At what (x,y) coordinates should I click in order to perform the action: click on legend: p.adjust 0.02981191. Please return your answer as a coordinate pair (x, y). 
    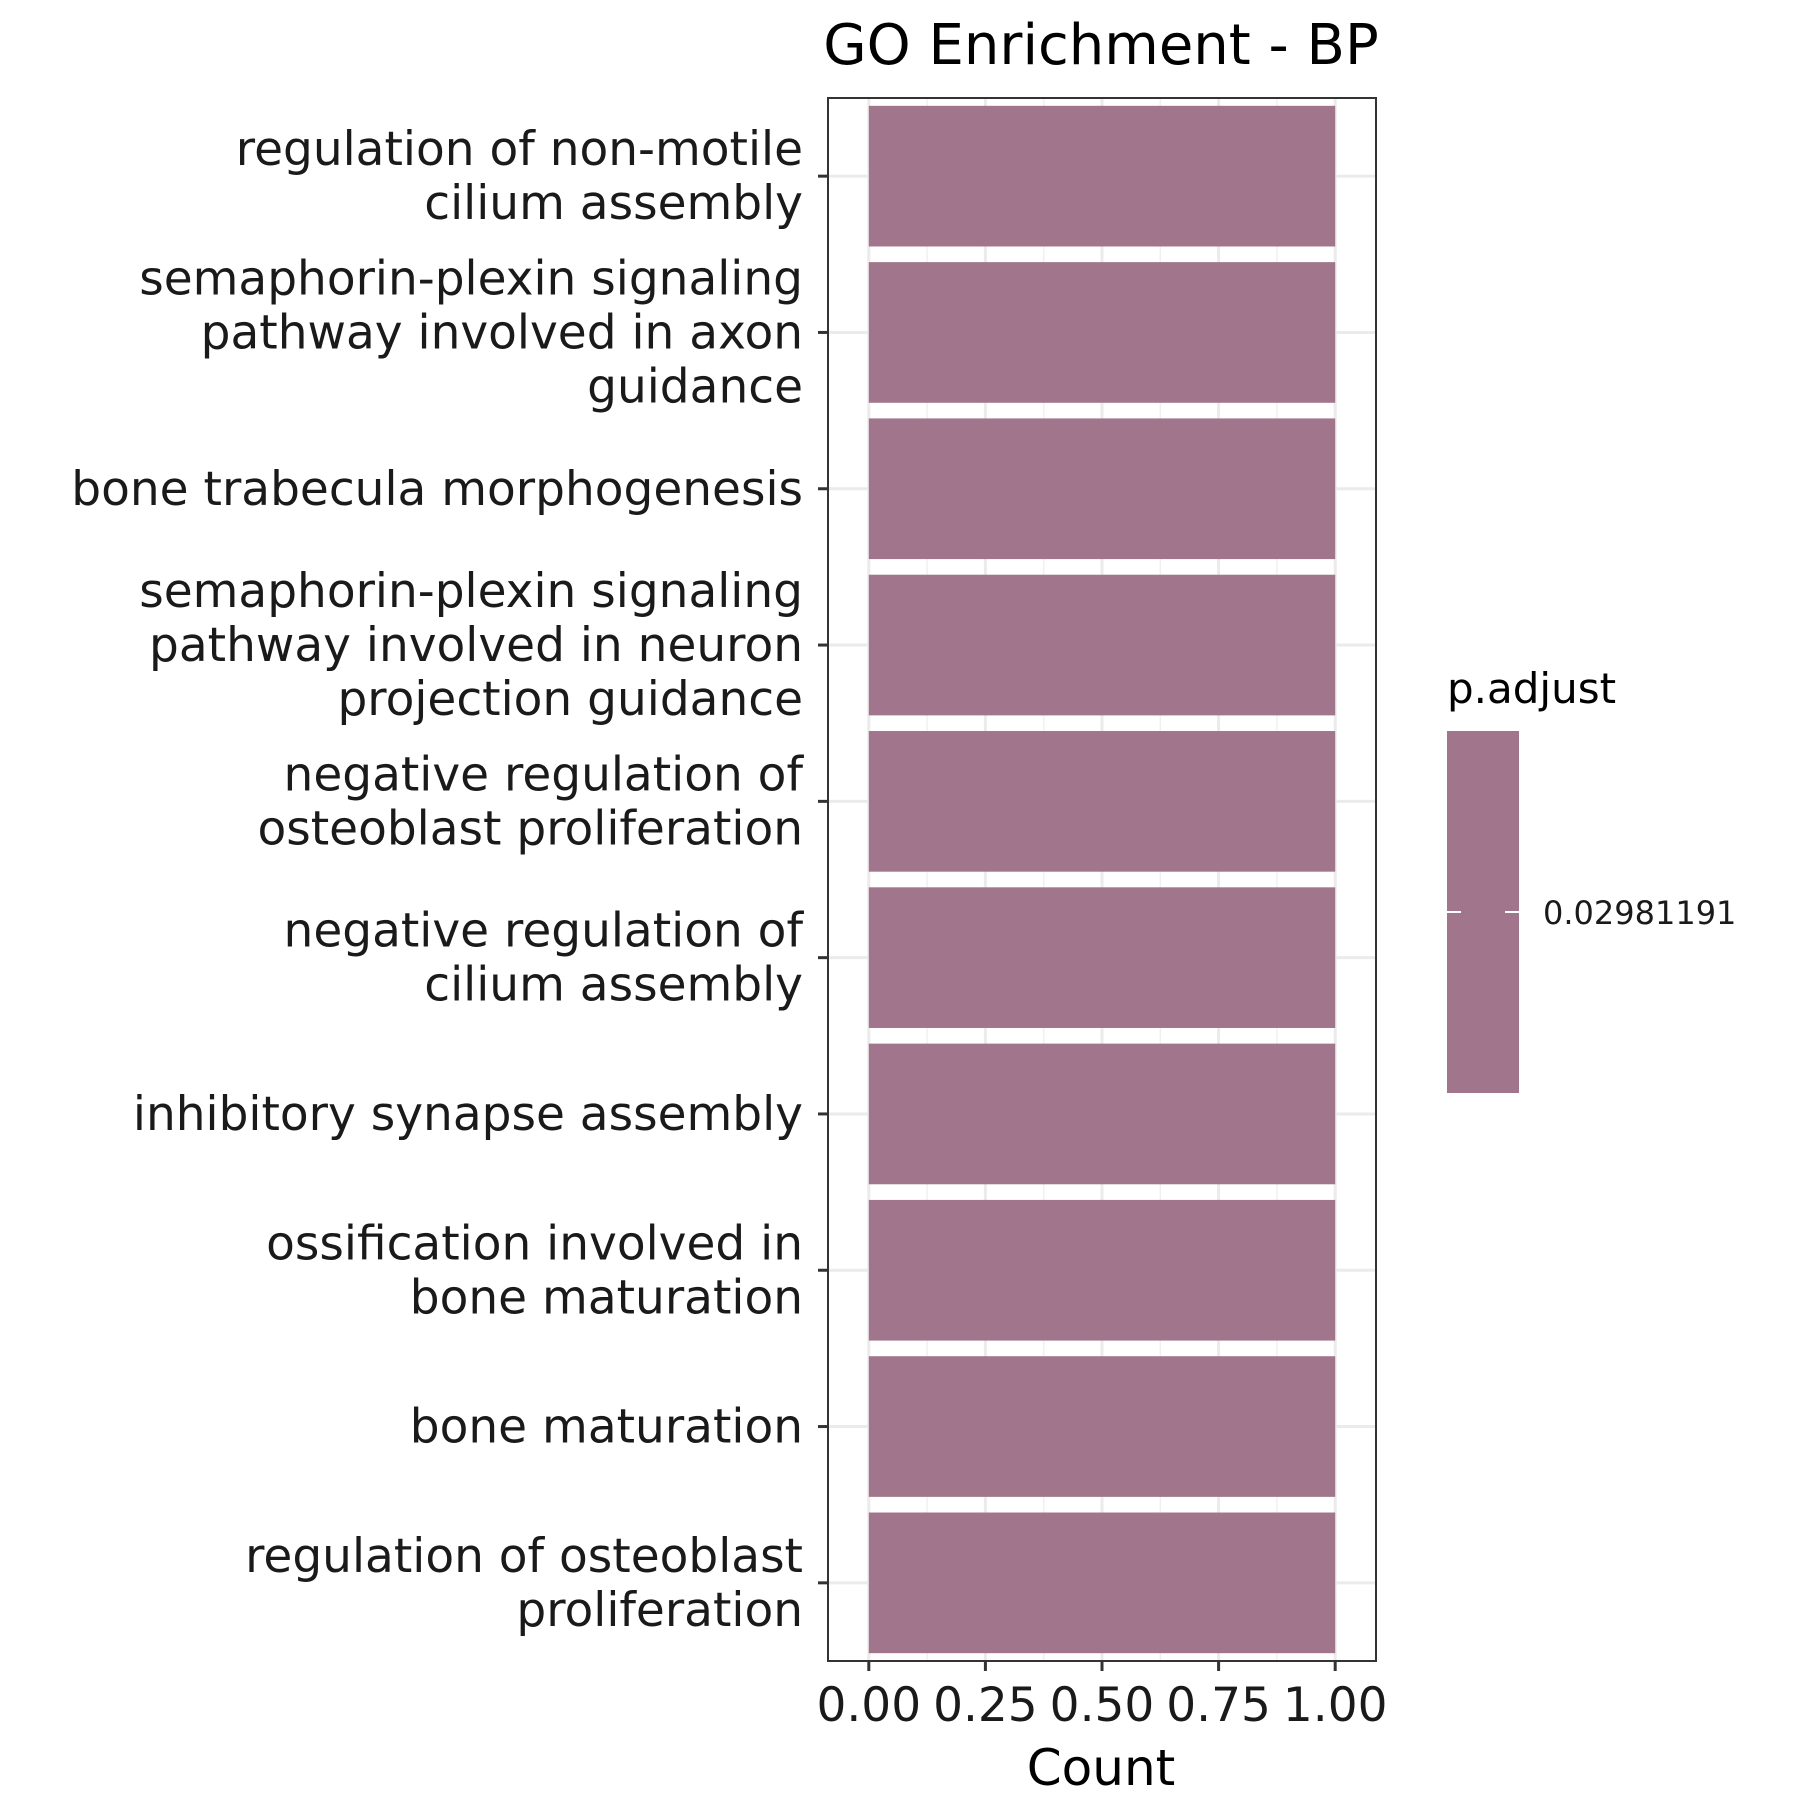
    Looking at the image, I should click on (1591, 878).